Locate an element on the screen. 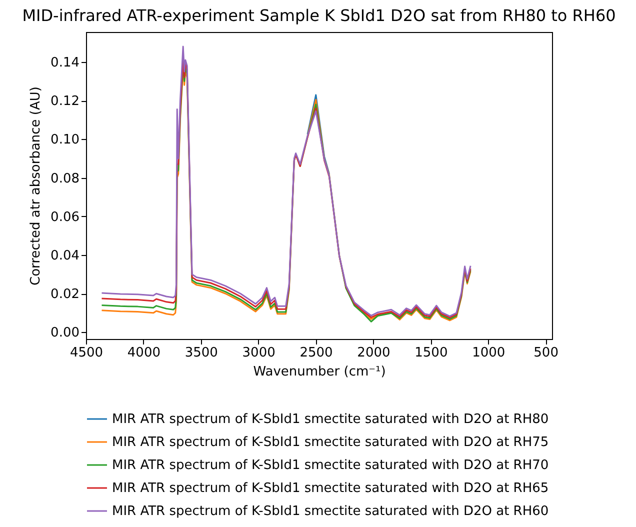 Image resolution: width=636 pixels, height=527 pixels. legend-label: MIR ATR spectrum of K-SbId1 smectite saturated with D2O at RH80 is located at coordinates (330, 419).